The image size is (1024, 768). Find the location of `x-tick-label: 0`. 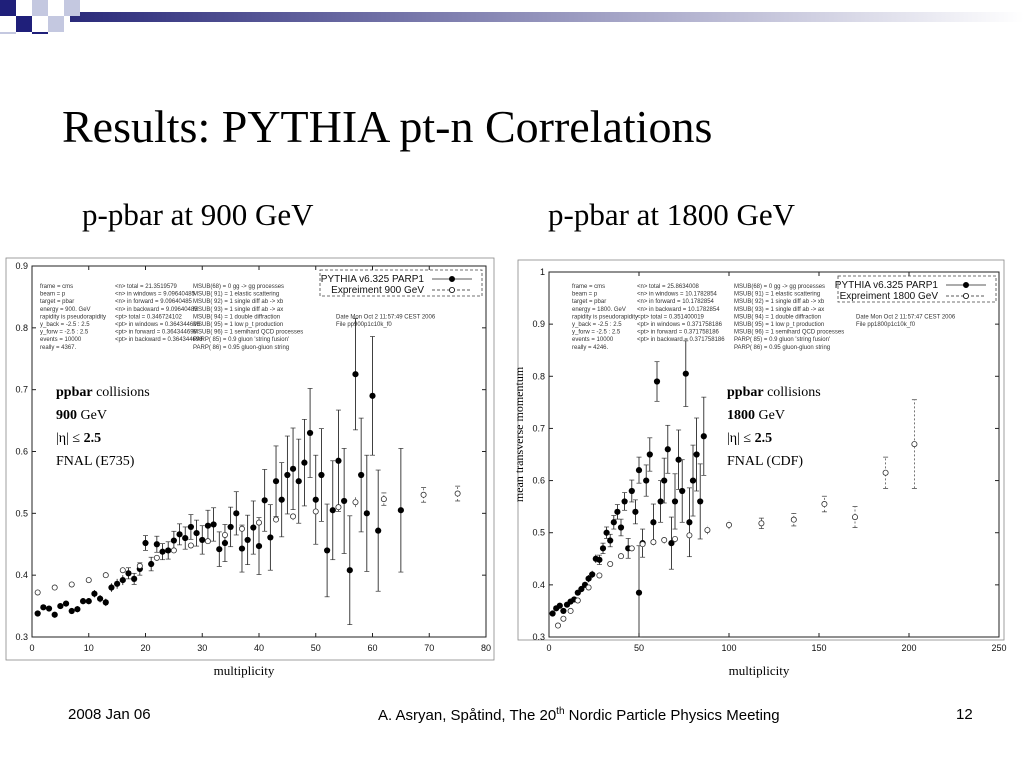

x-tick-label: 0 is located at coordinates (31, 648).